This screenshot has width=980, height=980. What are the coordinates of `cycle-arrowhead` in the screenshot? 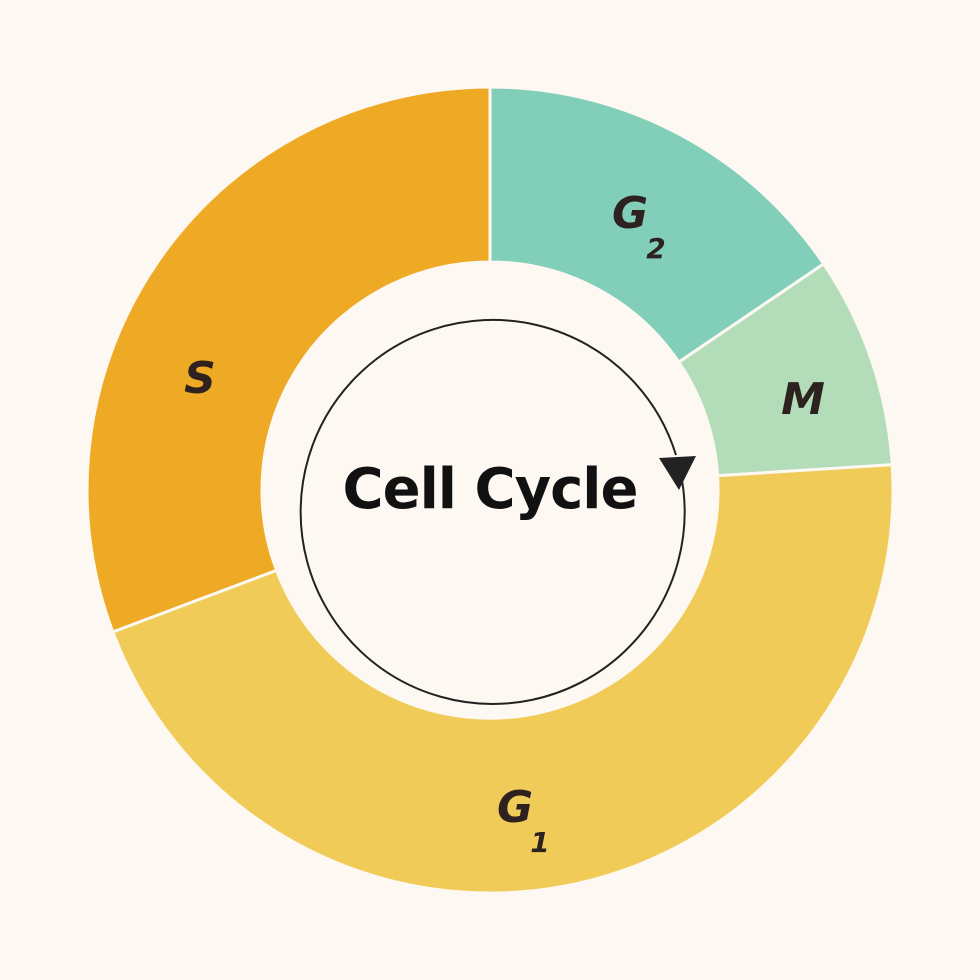 It's located at (677, 473).